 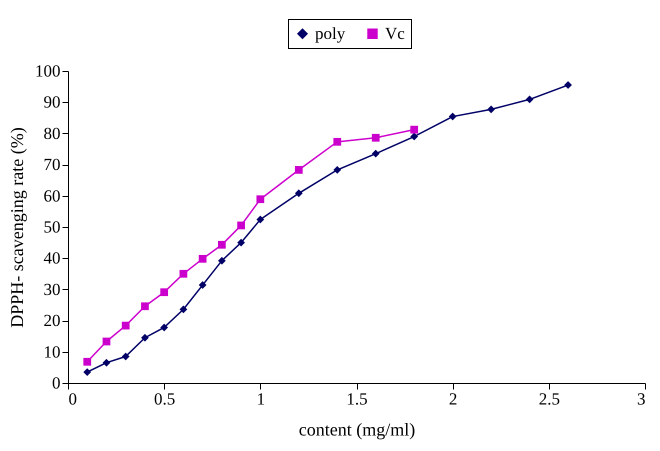 I want to click on legend-label: poly, so click(x=330, y=33).